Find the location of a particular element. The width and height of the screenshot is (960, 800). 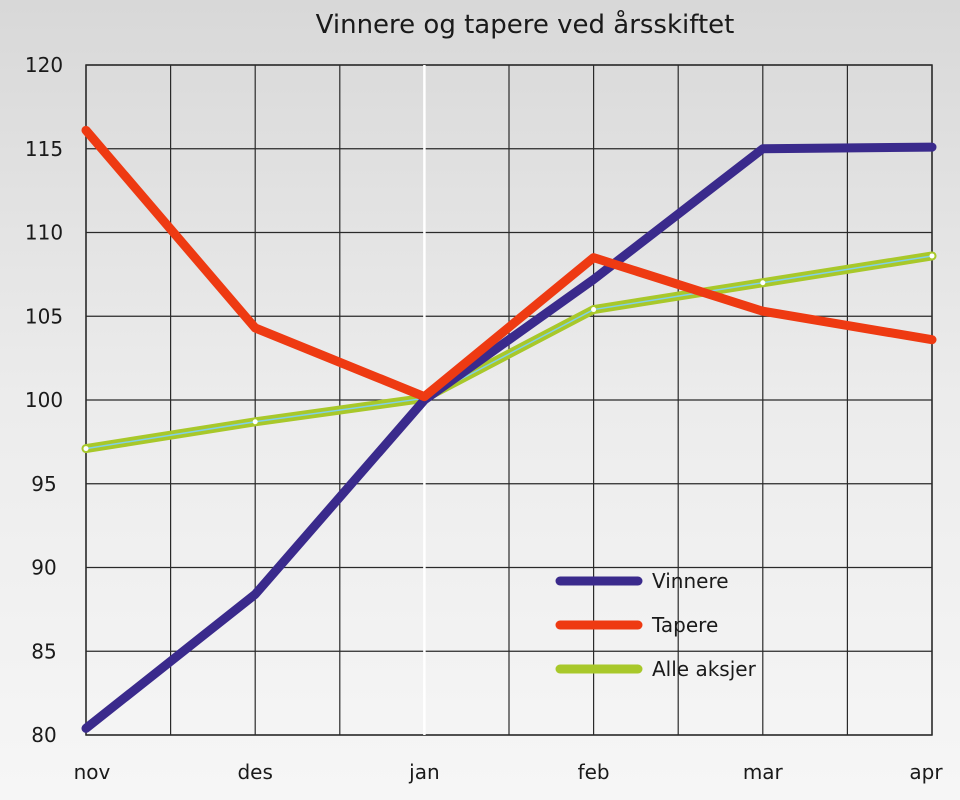

chart-title: Vinnere og tapere ved årsskiftet is located at coordinates (525, 24).